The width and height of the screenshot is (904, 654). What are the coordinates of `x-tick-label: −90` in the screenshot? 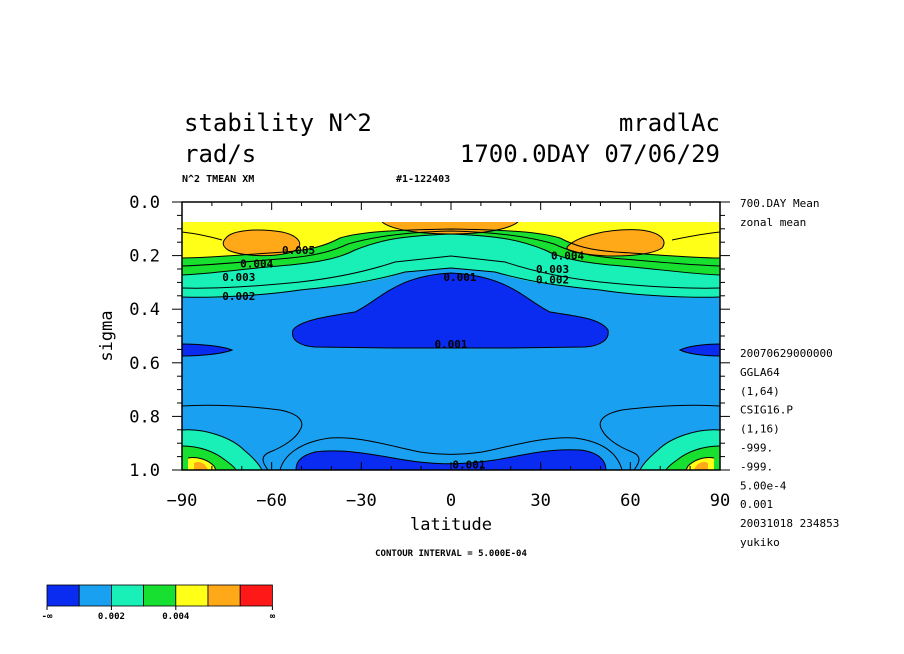 It's located at (182, 501).